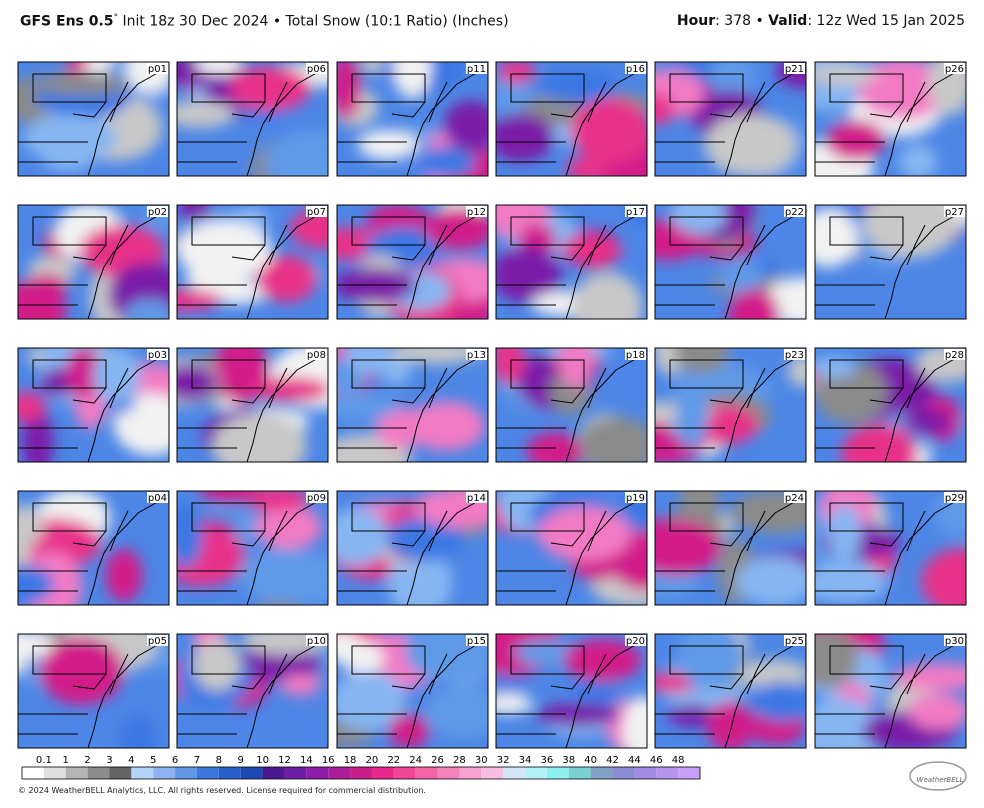 This screenshot has width=984, height=808. I want to click on panel-label: p28, so click(954, 355).